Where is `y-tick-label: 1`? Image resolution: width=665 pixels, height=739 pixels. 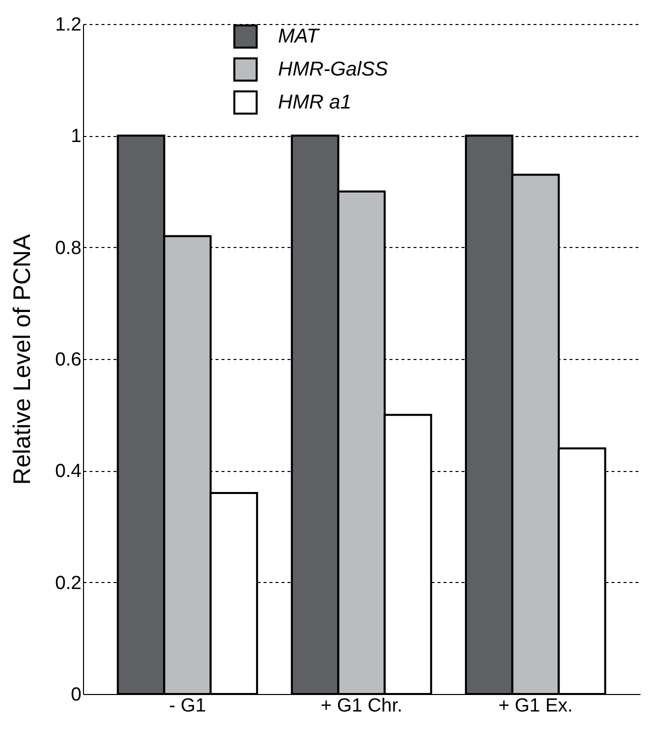 y-tick-label: 1 is located at coordinates (76, 137).